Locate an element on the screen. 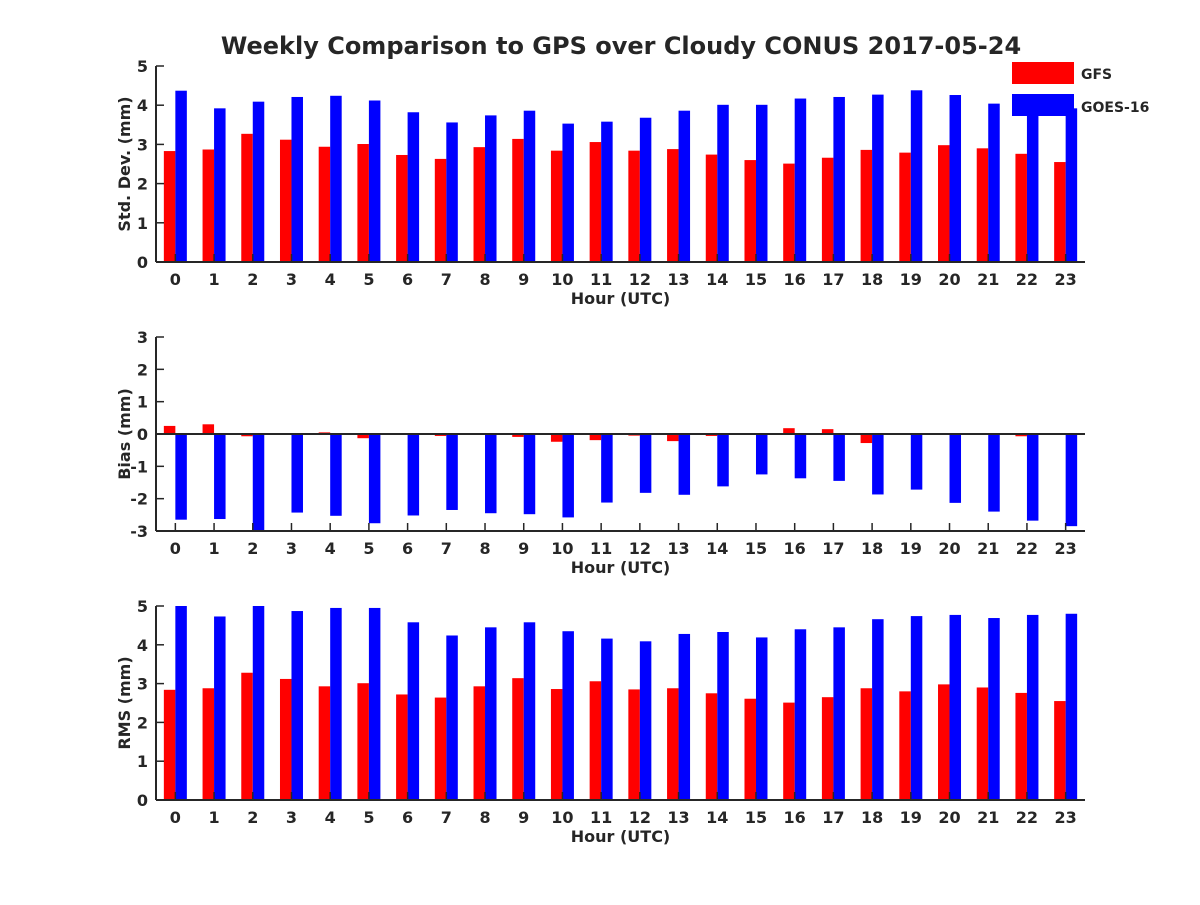 This screenshot has height=905, width=1200. x-tick-label: 20 is located at coordinates (949, 817).